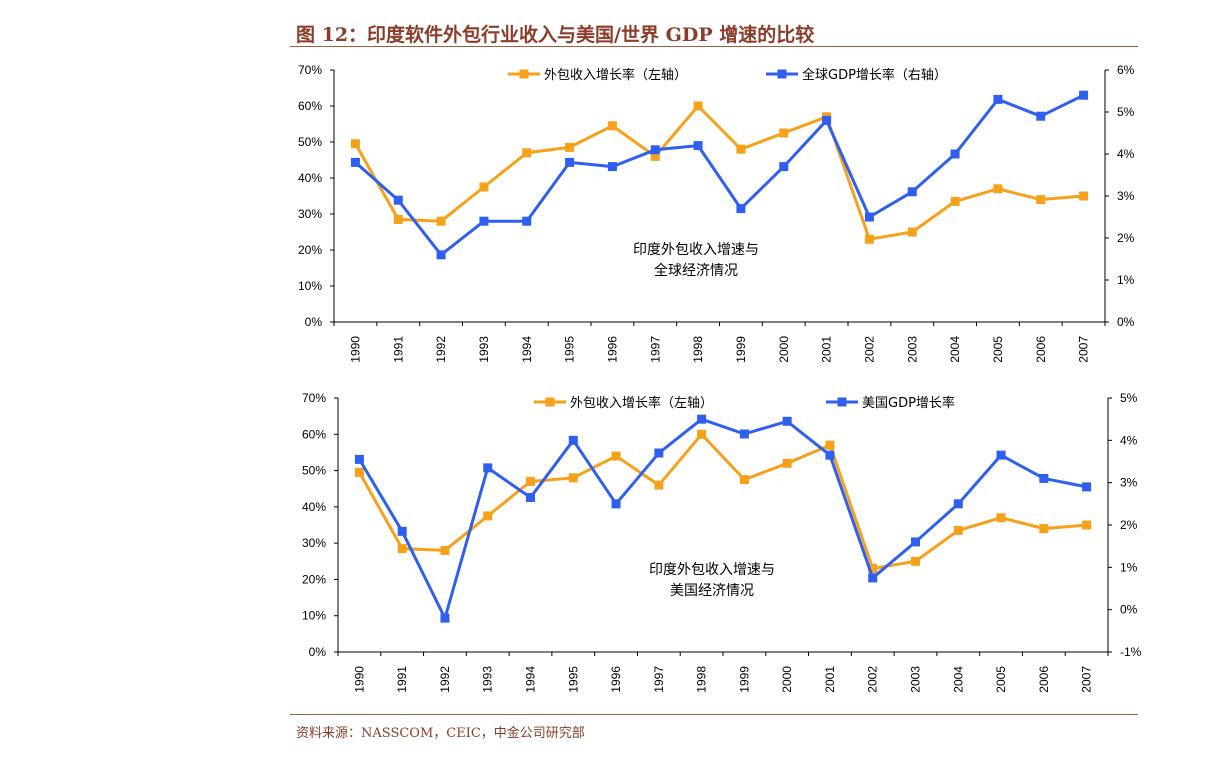  What do you see at coordinates (1126, 70) in the screenshot?
I see `right-tick-label: 6%` at bounding box center [1126, 70].